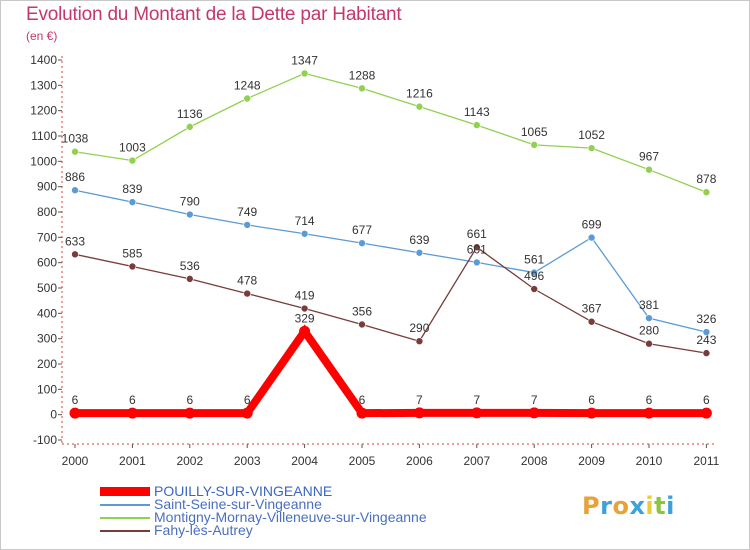  What do you see at coordinates (75, 461) in the screenshot?
I see `x-tick-label: 2000` at bounding box center [75, 461].